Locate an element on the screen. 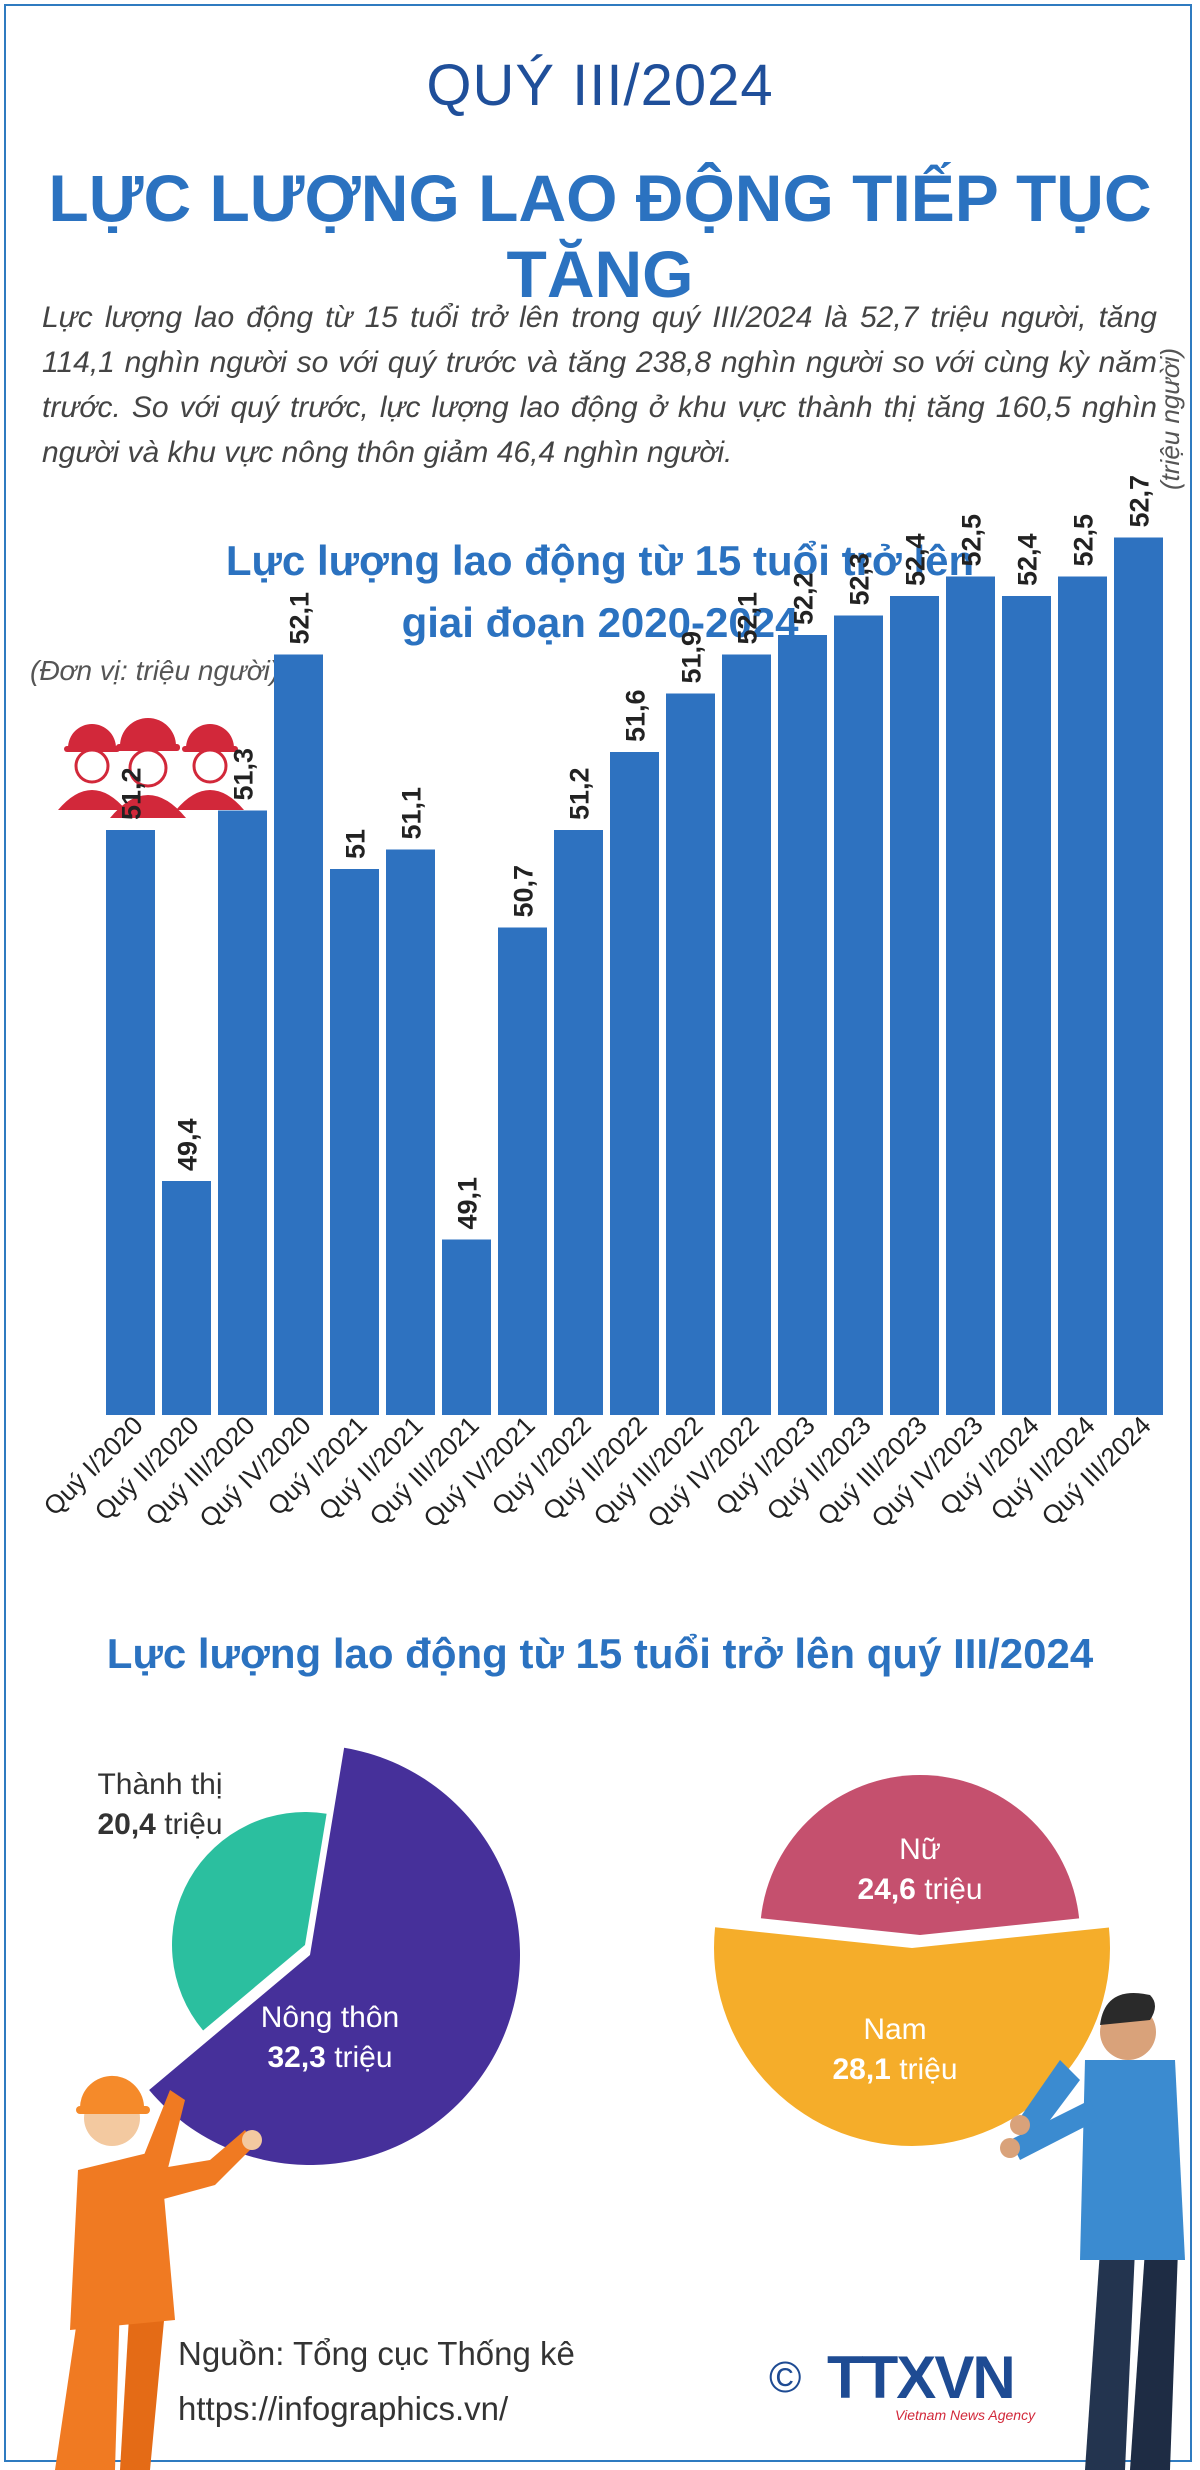 This screenshot has height=2470, width=1200. label-nong-thon-name: Nông thôn is located at coordinates (330, 2017).